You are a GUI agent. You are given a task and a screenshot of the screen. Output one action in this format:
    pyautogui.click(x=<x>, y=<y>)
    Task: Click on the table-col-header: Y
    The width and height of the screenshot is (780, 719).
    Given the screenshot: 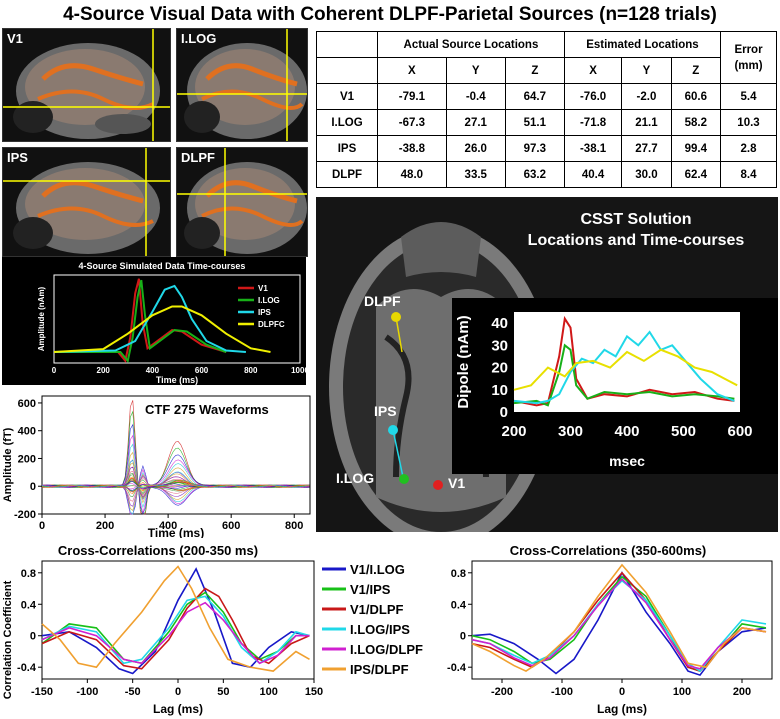 What is the action you would take?
    pyautogui.click(x=646, y=70)
    